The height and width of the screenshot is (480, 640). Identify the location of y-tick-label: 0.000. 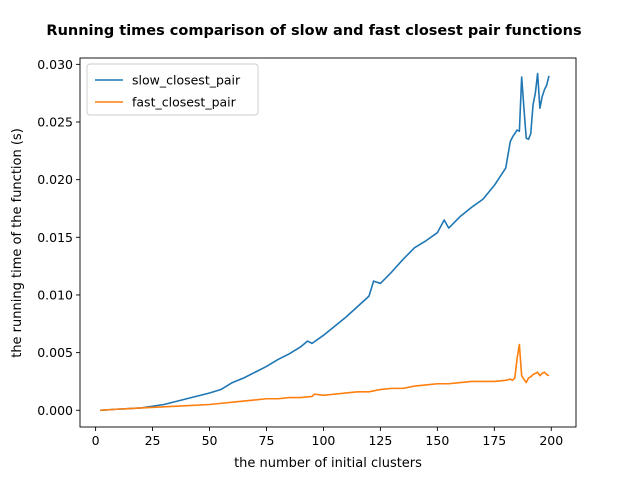
(55, 410).